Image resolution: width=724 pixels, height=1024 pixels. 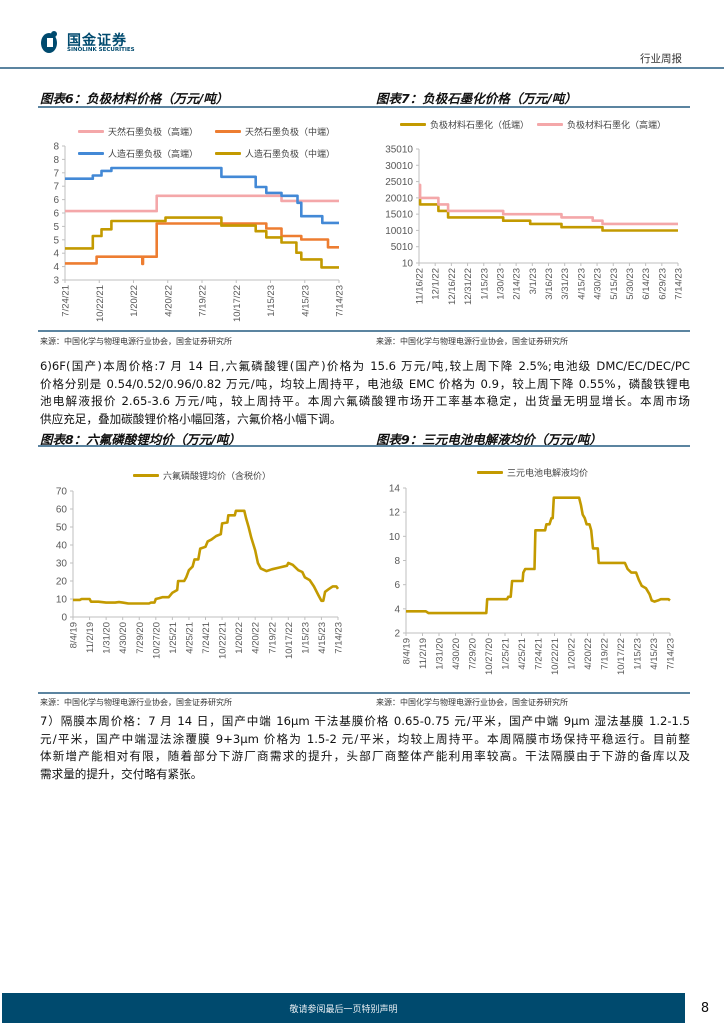 I want to click on paragraph-line: 需求量的提升，交付略有紧张。, so click(x=121, y=773).